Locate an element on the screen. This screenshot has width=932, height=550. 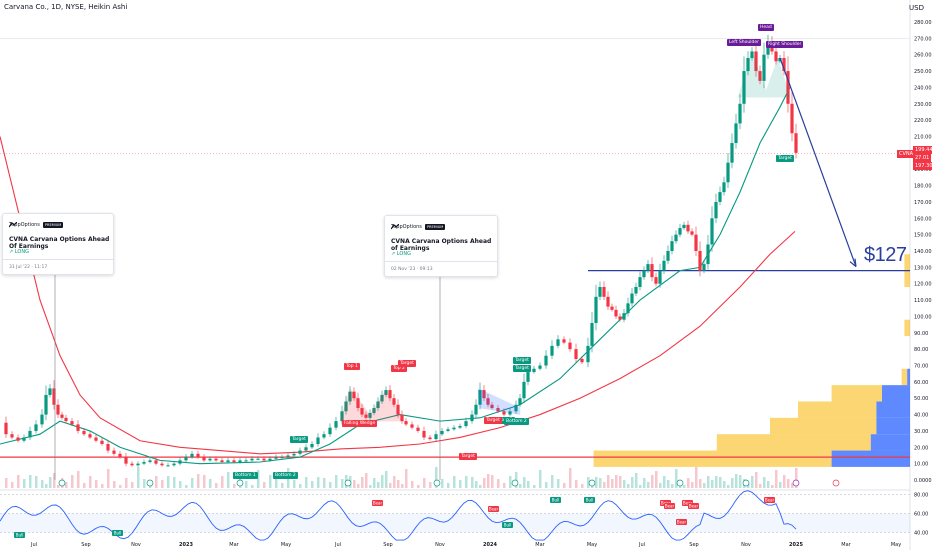
price-axis-tick: 270.00 is located at coordinates (923, 39).